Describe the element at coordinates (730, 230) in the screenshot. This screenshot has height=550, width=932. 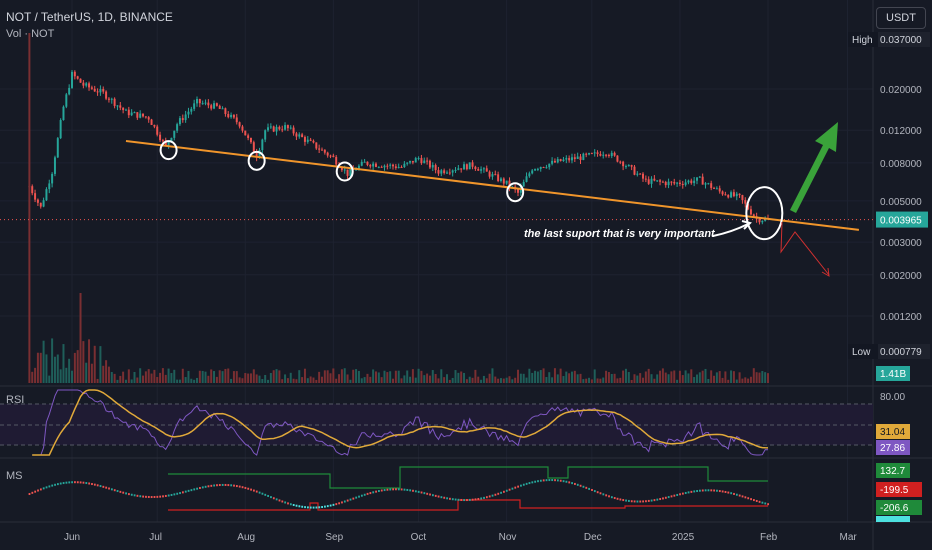
I see `annotation-arrow` at that location.